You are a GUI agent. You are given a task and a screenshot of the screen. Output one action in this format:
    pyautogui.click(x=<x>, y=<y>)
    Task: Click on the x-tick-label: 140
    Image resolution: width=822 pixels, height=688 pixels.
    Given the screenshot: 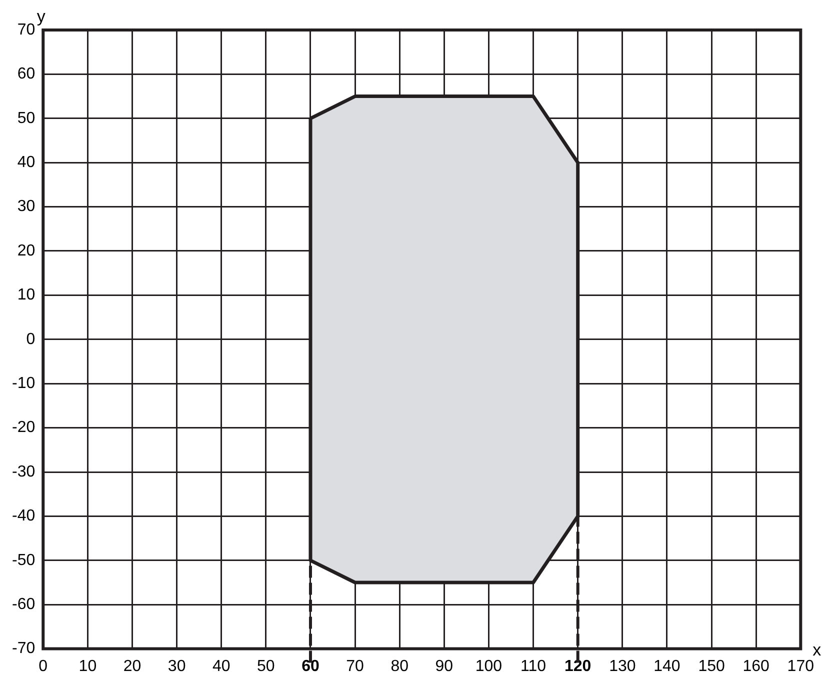 What is the action you would take?
    pyautogui.click(x=667, y=666)
    